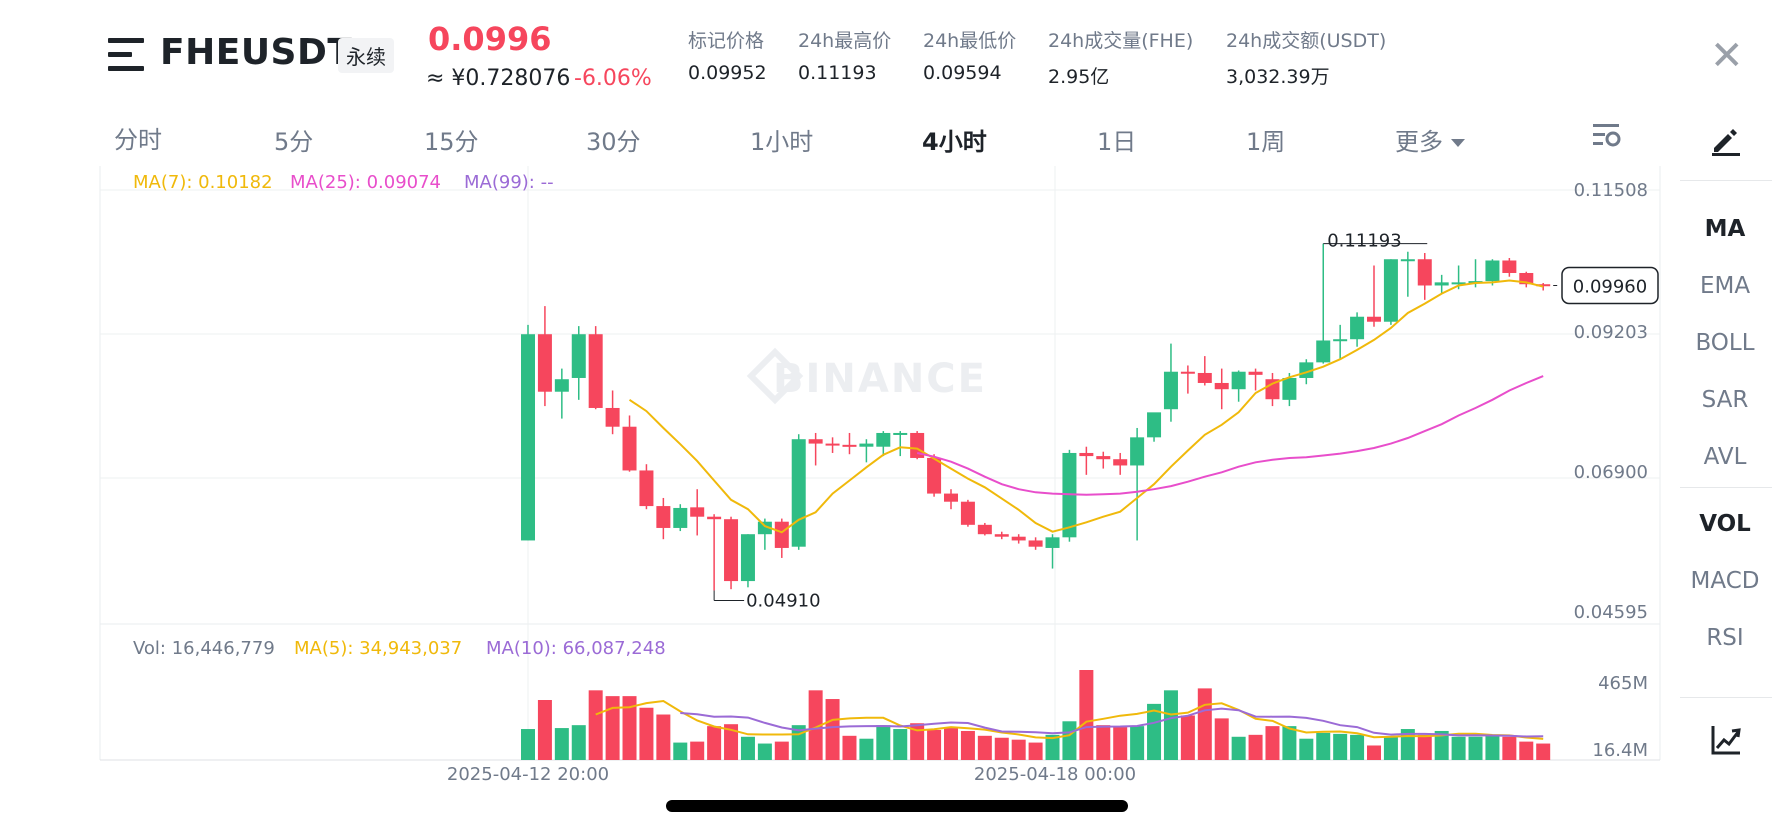 Image resolution: width=1792 pixels, height=828 pixels. Describe the element at coordinates (1419, 142) in the screenshot. I see `more-label: 更多` at that location.